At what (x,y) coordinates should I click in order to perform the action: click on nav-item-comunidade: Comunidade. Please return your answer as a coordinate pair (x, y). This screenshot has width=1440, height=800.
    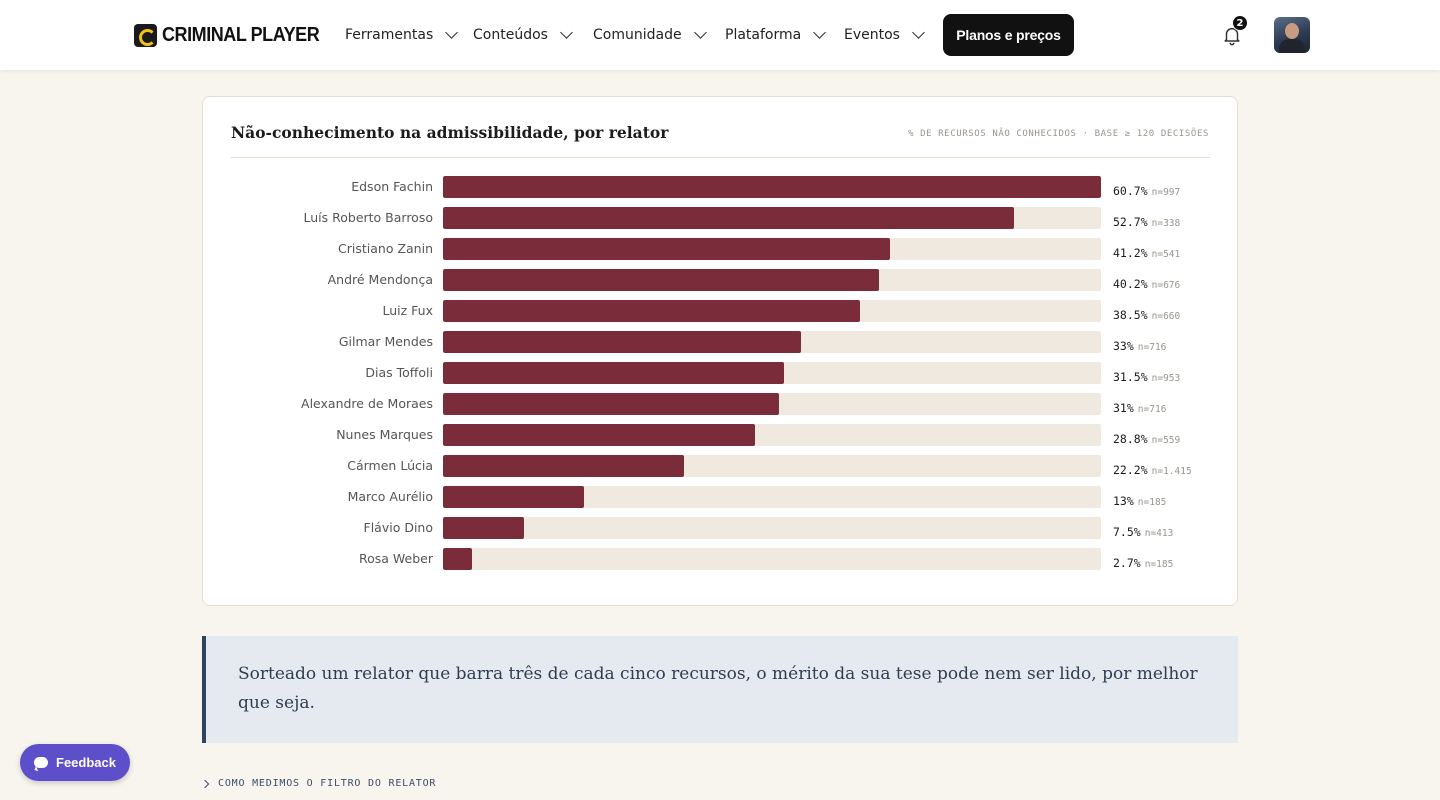
    Looking at the image, I should click on (650, 35).